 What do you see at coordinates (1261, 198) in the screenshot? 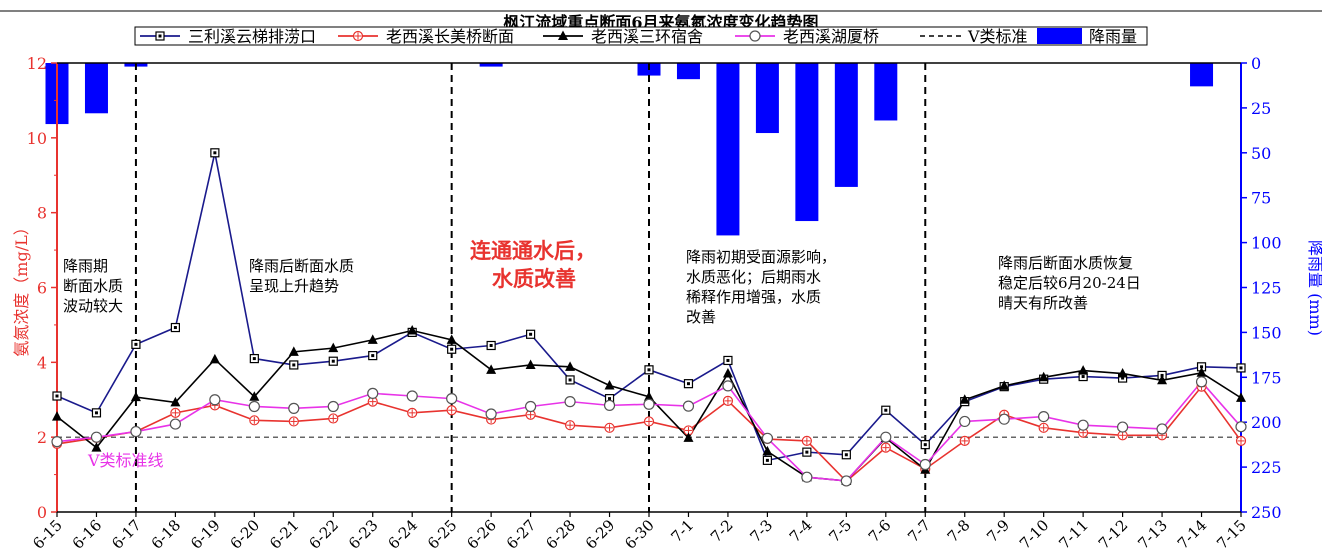
I see `y2-tick-label: 75` at bounding box center [1261, 198].